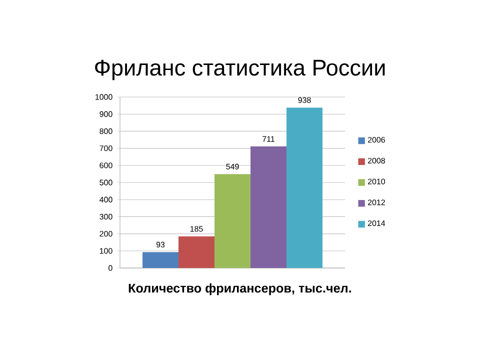  What do you see at coordinates (239, 289) in the screenshot?
I see `x-axis-title: Количество фрилансеров, тыс.чел.` at bounding box center [239, 289].